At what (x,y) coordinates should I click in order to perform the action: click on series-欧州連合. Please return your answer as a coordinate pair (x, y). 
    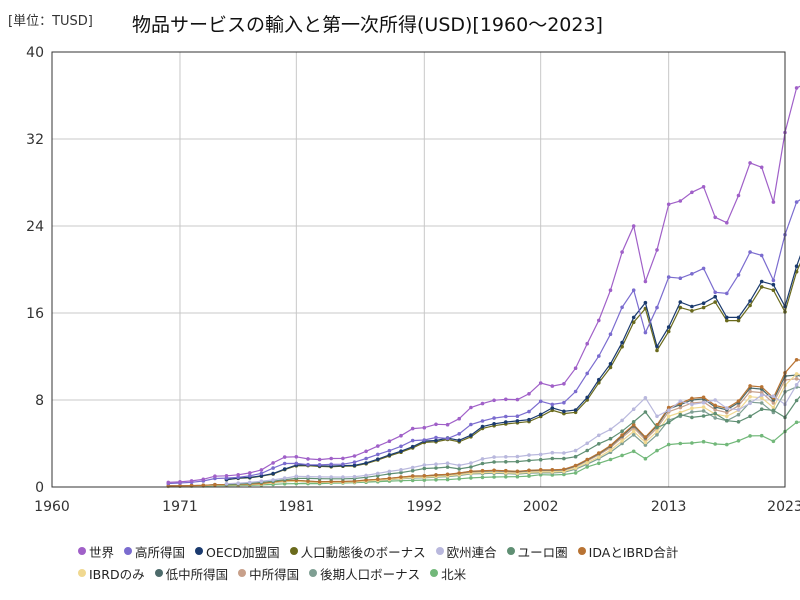
    Looking at the image, I should click on (512, 432).